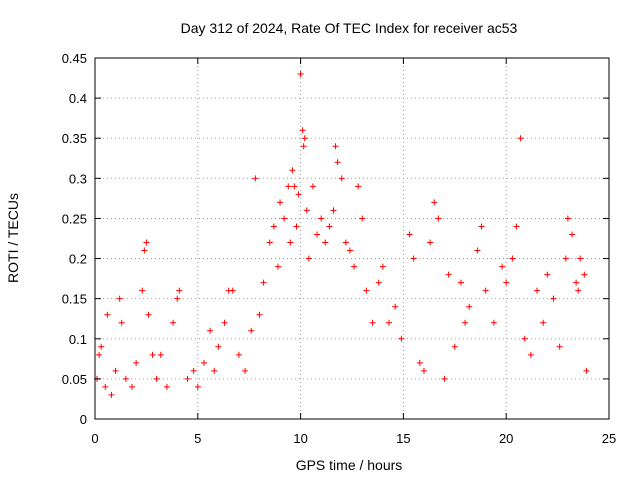 The height and width of the screenshot is (480, 640). I want to click on y-tick-label: 0.1, so click(78, 339).